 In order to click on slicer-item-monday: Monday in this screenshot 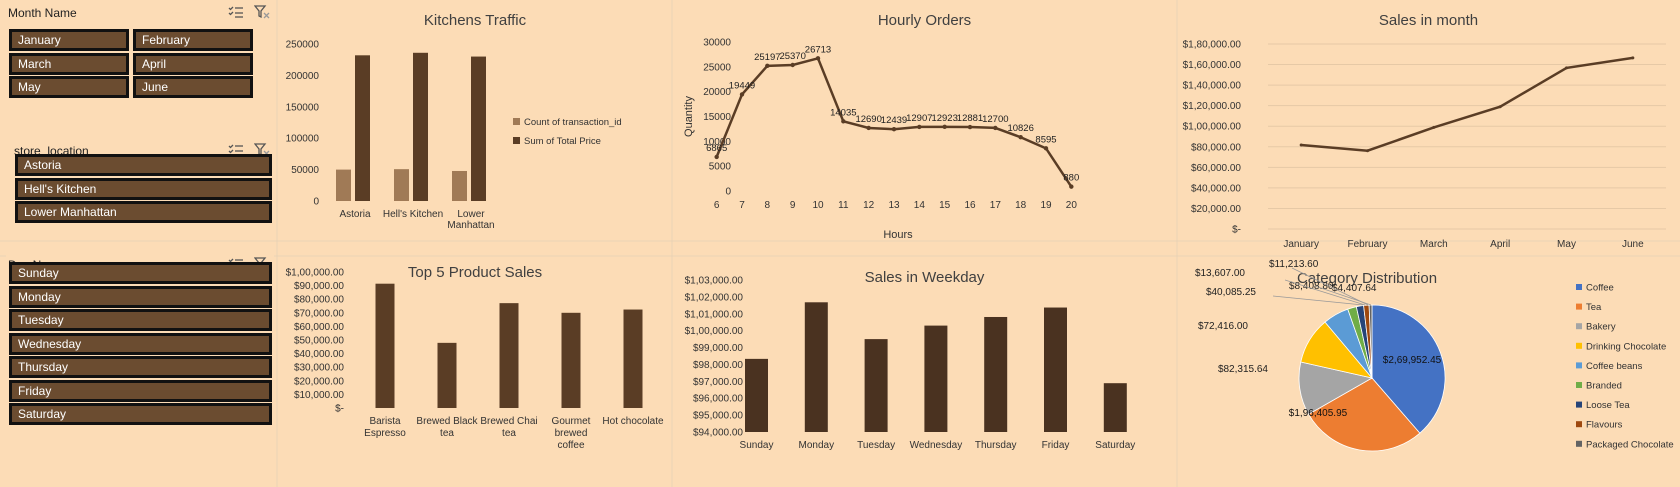, I will do `click(140, 297)`.